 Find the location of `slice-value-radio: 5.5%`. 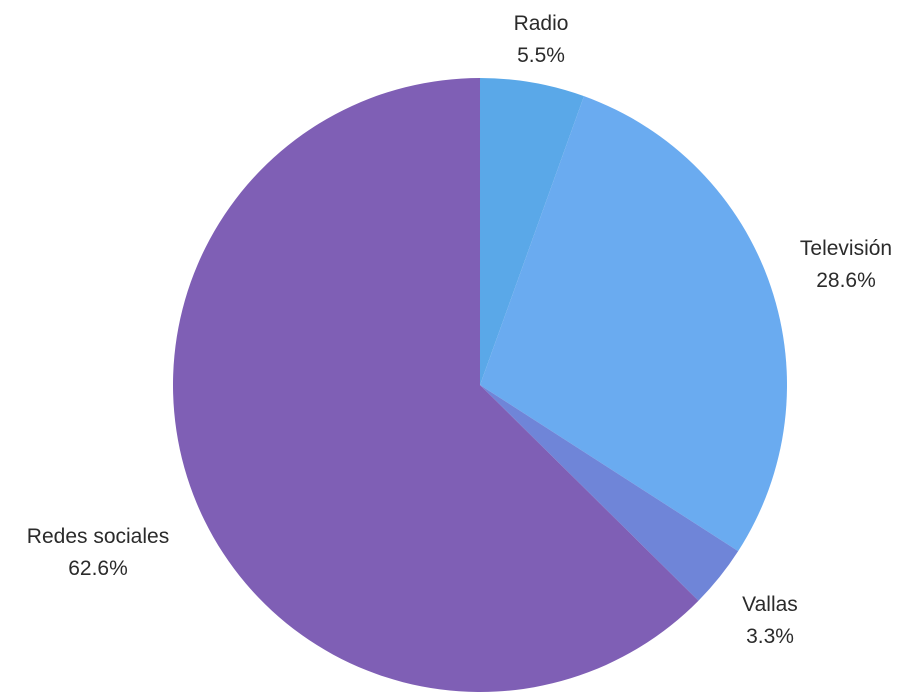

slice-value-radio: 5.5% is located at coordinates (541, 55).